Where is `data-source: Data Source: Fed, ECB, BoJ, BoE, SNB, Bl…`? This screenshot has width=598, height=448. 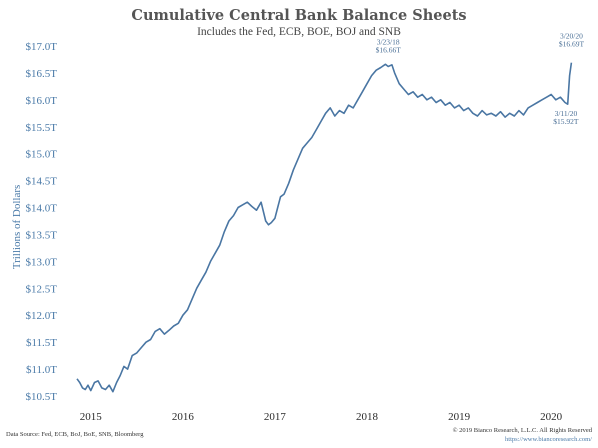
data-source: Data Source: Fed, ECB, BoJ, BoE, SNB, Bl… is located at coordinates (75, 434).